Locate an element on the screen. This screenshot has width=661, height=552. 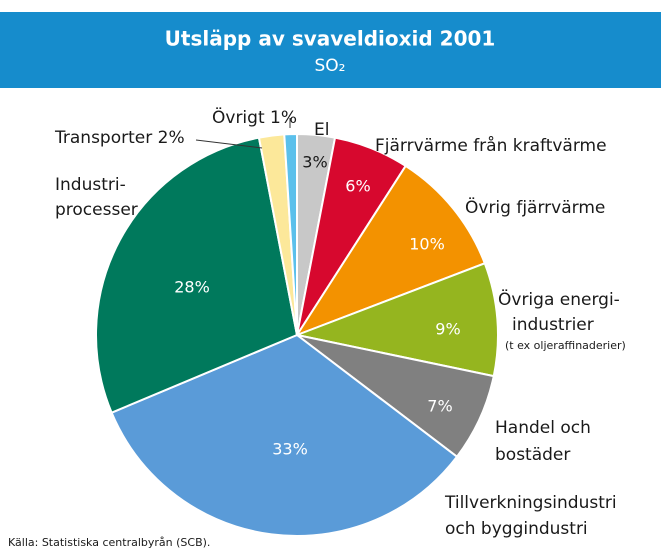
note: (t ex oljeraffinaderier) is located at coordinates (565, 345).